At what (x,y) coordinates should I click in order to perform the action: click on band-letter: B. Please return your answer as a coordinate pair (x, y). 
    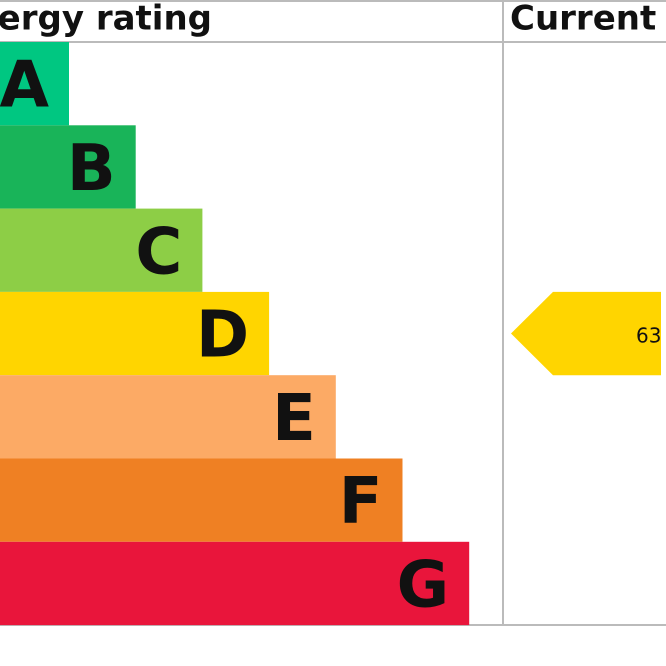
    Looking at the image, I should click on (91, 169).